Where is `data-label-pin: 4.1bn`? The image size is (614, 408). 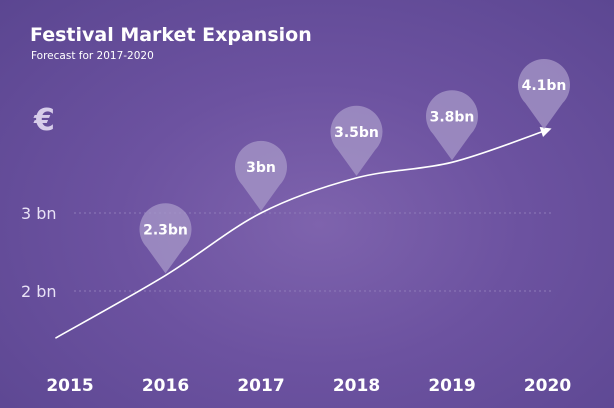
data-label-pin: 4.1bn is located at coordinates (544, 94).